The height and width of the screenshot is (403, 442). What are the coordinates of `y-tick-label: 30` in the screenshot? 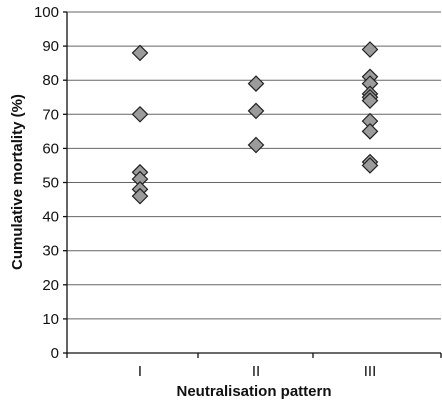 It's located at (50, 251).